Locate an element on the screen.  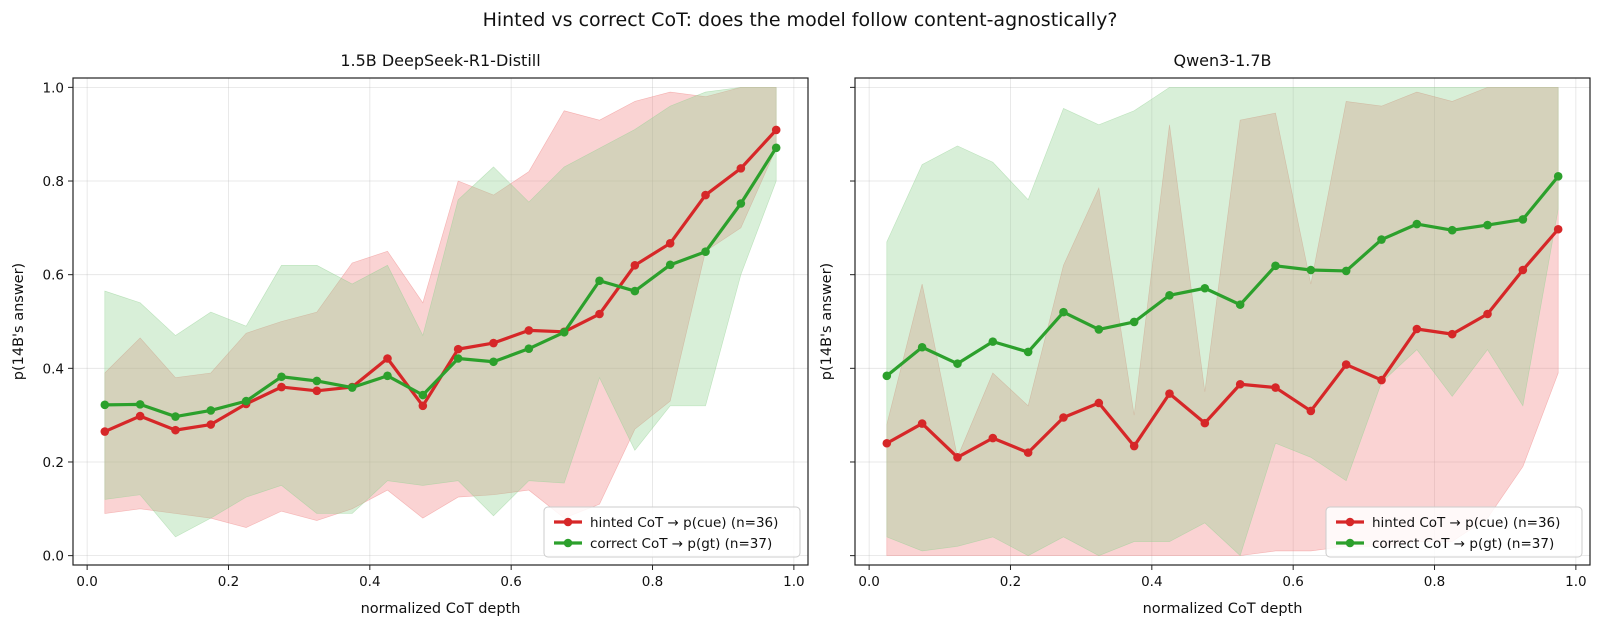
y-axis-label: p(14B's answer) is located at coordinates (19, 321).